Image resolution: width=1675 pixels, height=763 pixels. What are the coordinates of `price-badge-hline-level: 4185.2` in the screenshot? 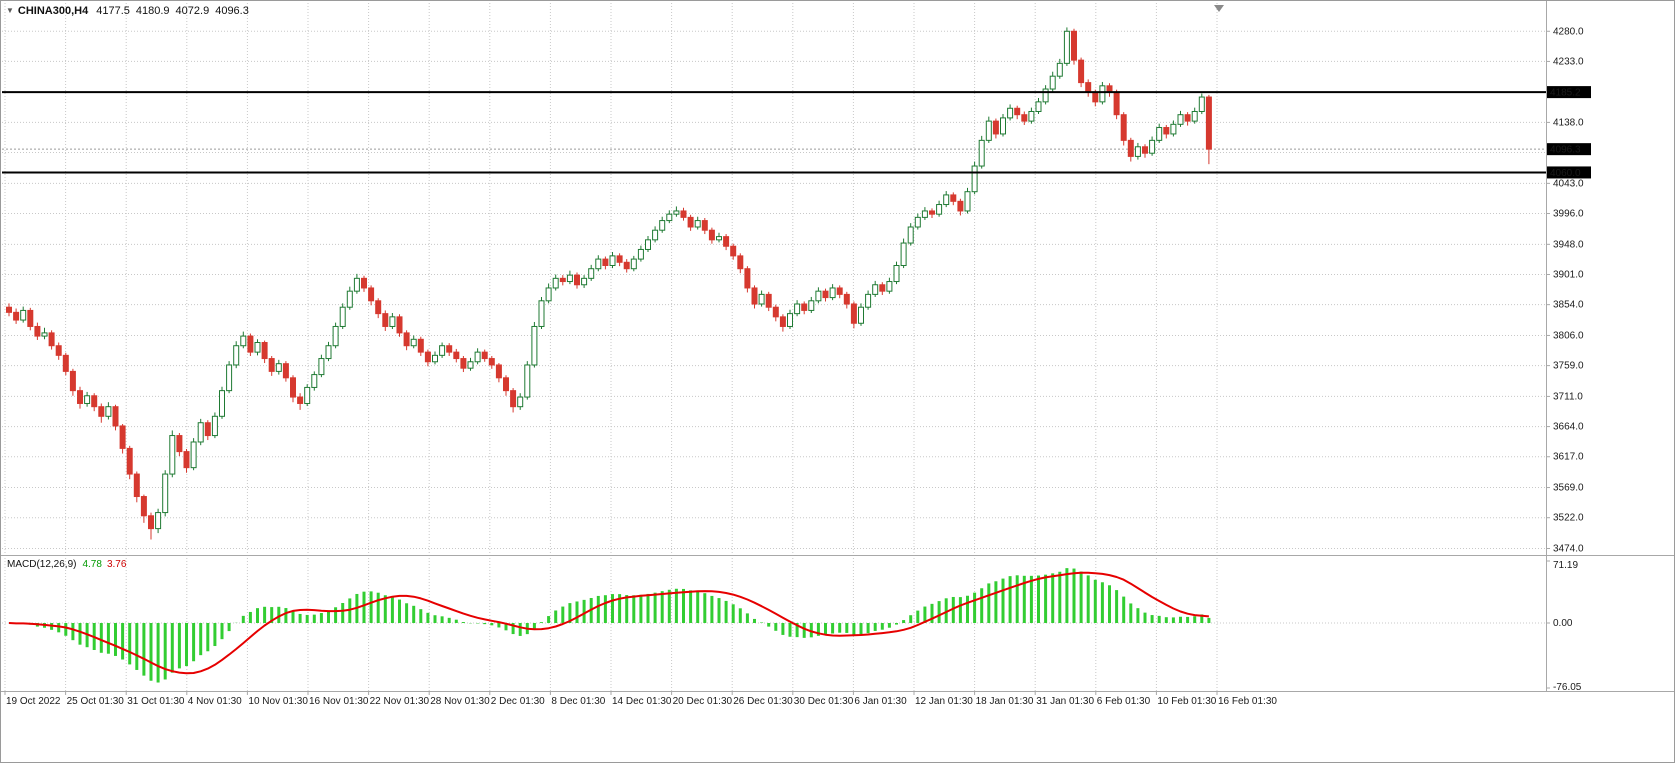 It's located at (1569, 92).